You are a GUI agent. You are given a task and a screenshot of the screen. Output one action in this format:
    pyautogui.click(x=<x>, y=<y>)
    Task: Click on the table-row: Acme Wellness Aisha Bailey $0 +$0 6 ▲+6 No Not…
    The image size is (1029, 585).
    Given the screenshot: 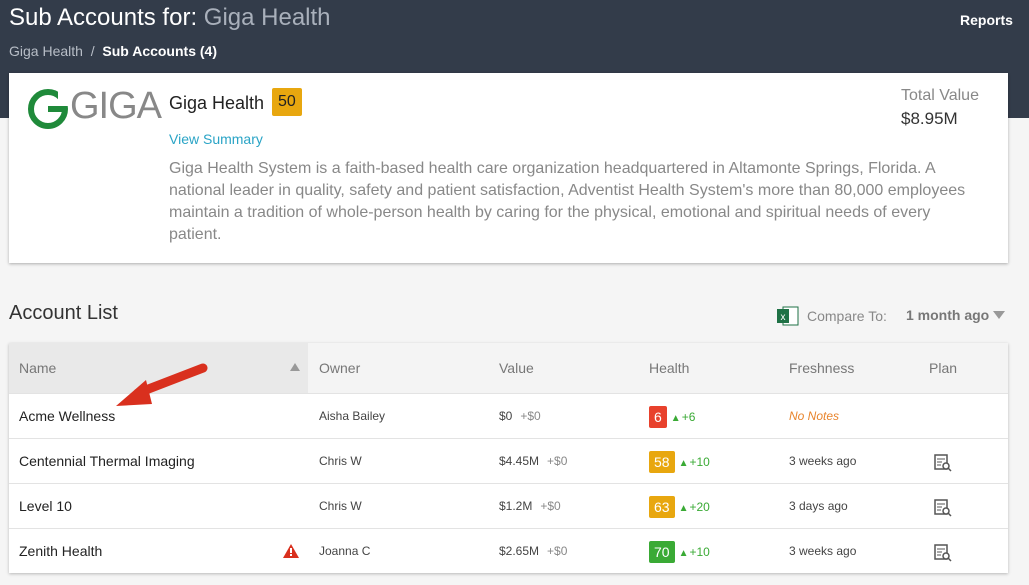 What is the action you would take?
    pyautogui.click(x=508, y=415)
    